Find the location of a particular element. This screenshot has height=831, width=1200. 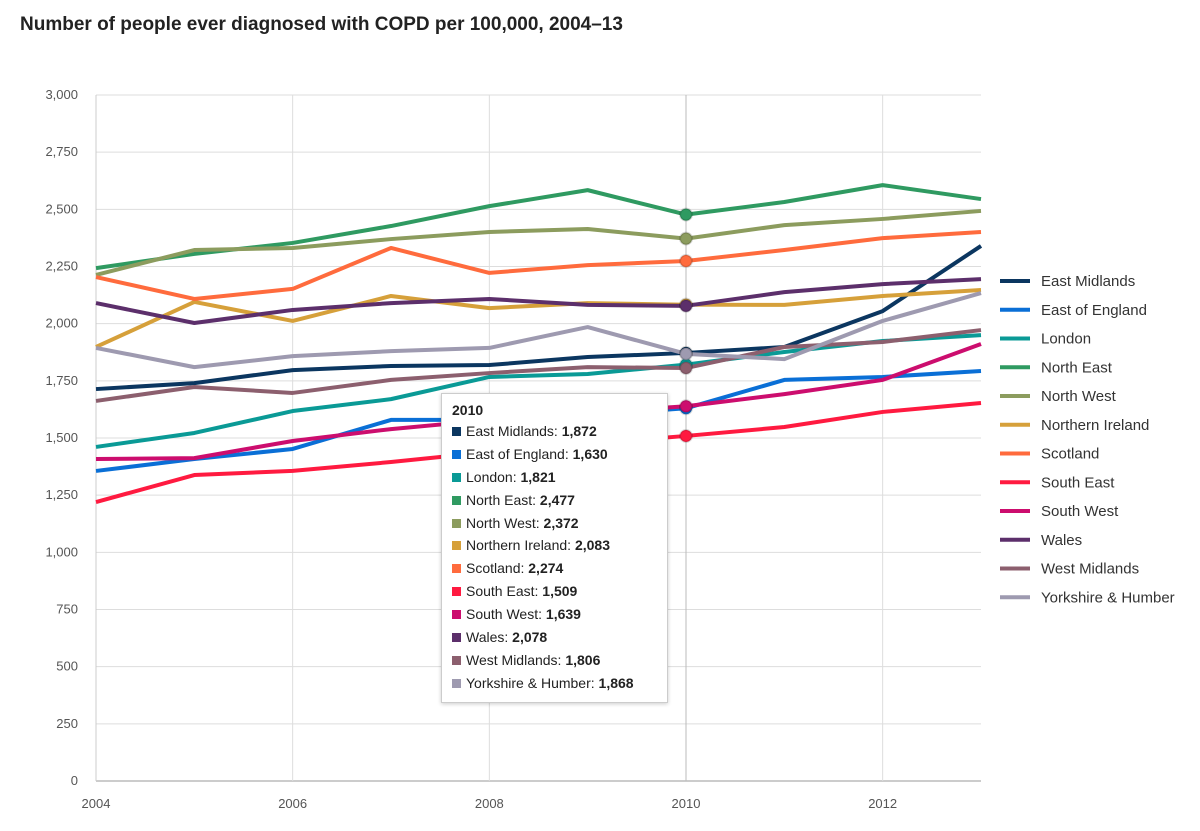

tooltip-row: North East: 2,477 is located at coordinates (554, 500).